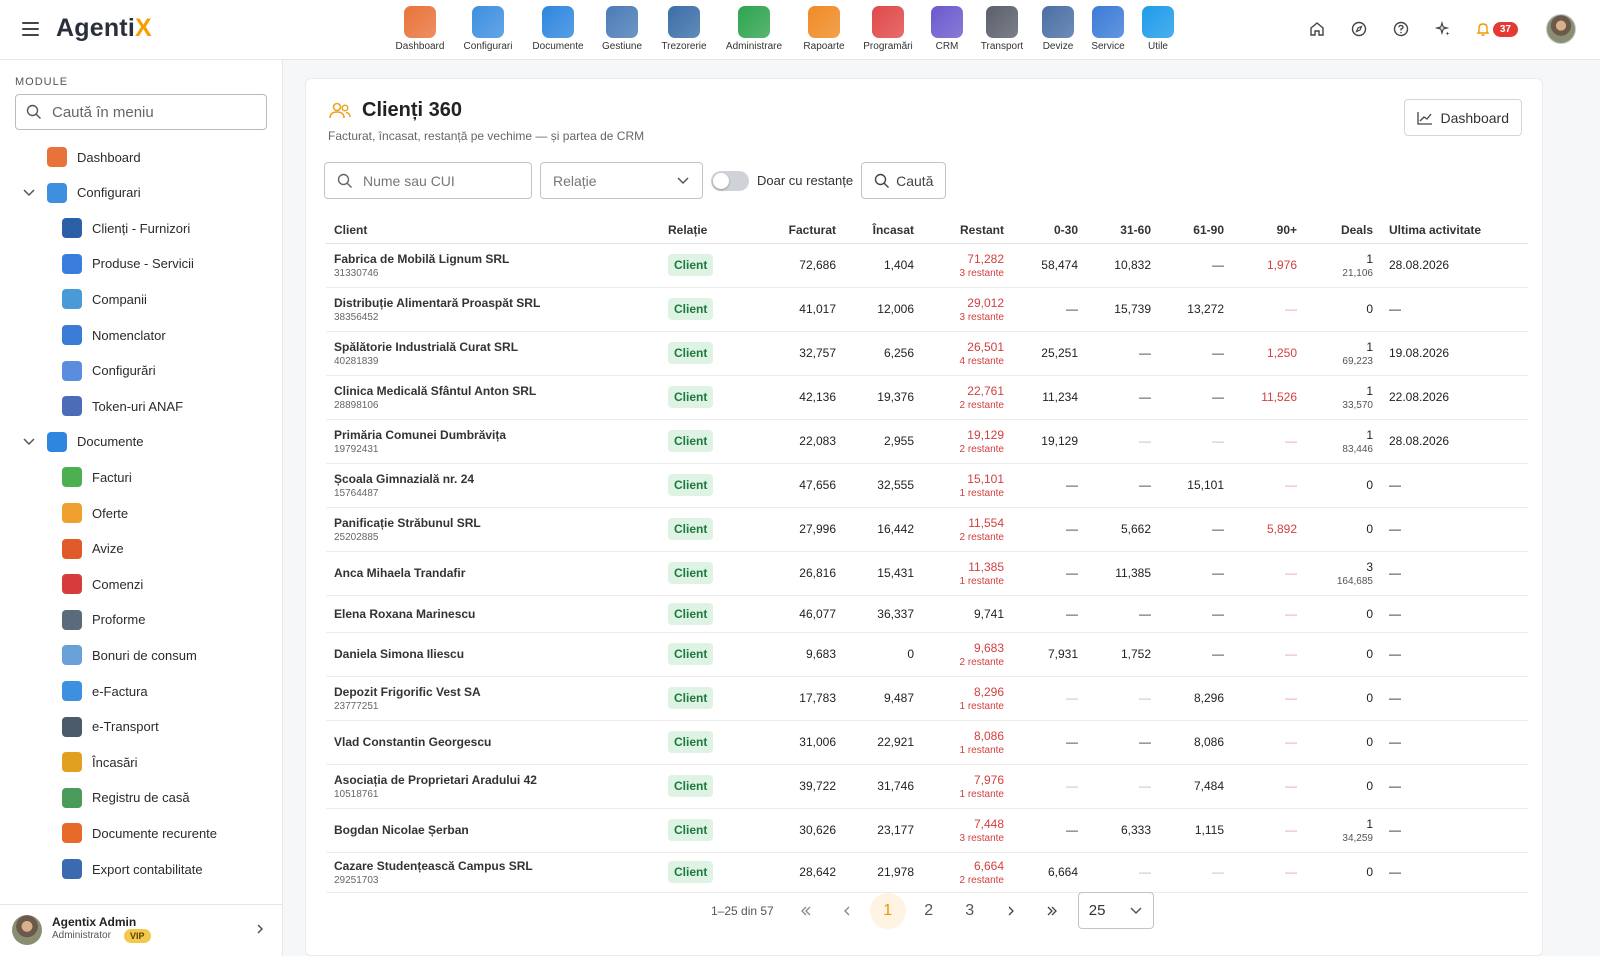 The width and height of the screenshot is (1600, 956). What do you see at coordinates (407, 691) in the screenshot?
I see `client-name: Depozit Frigorific Vest SA` at bounding box center [407, 691].